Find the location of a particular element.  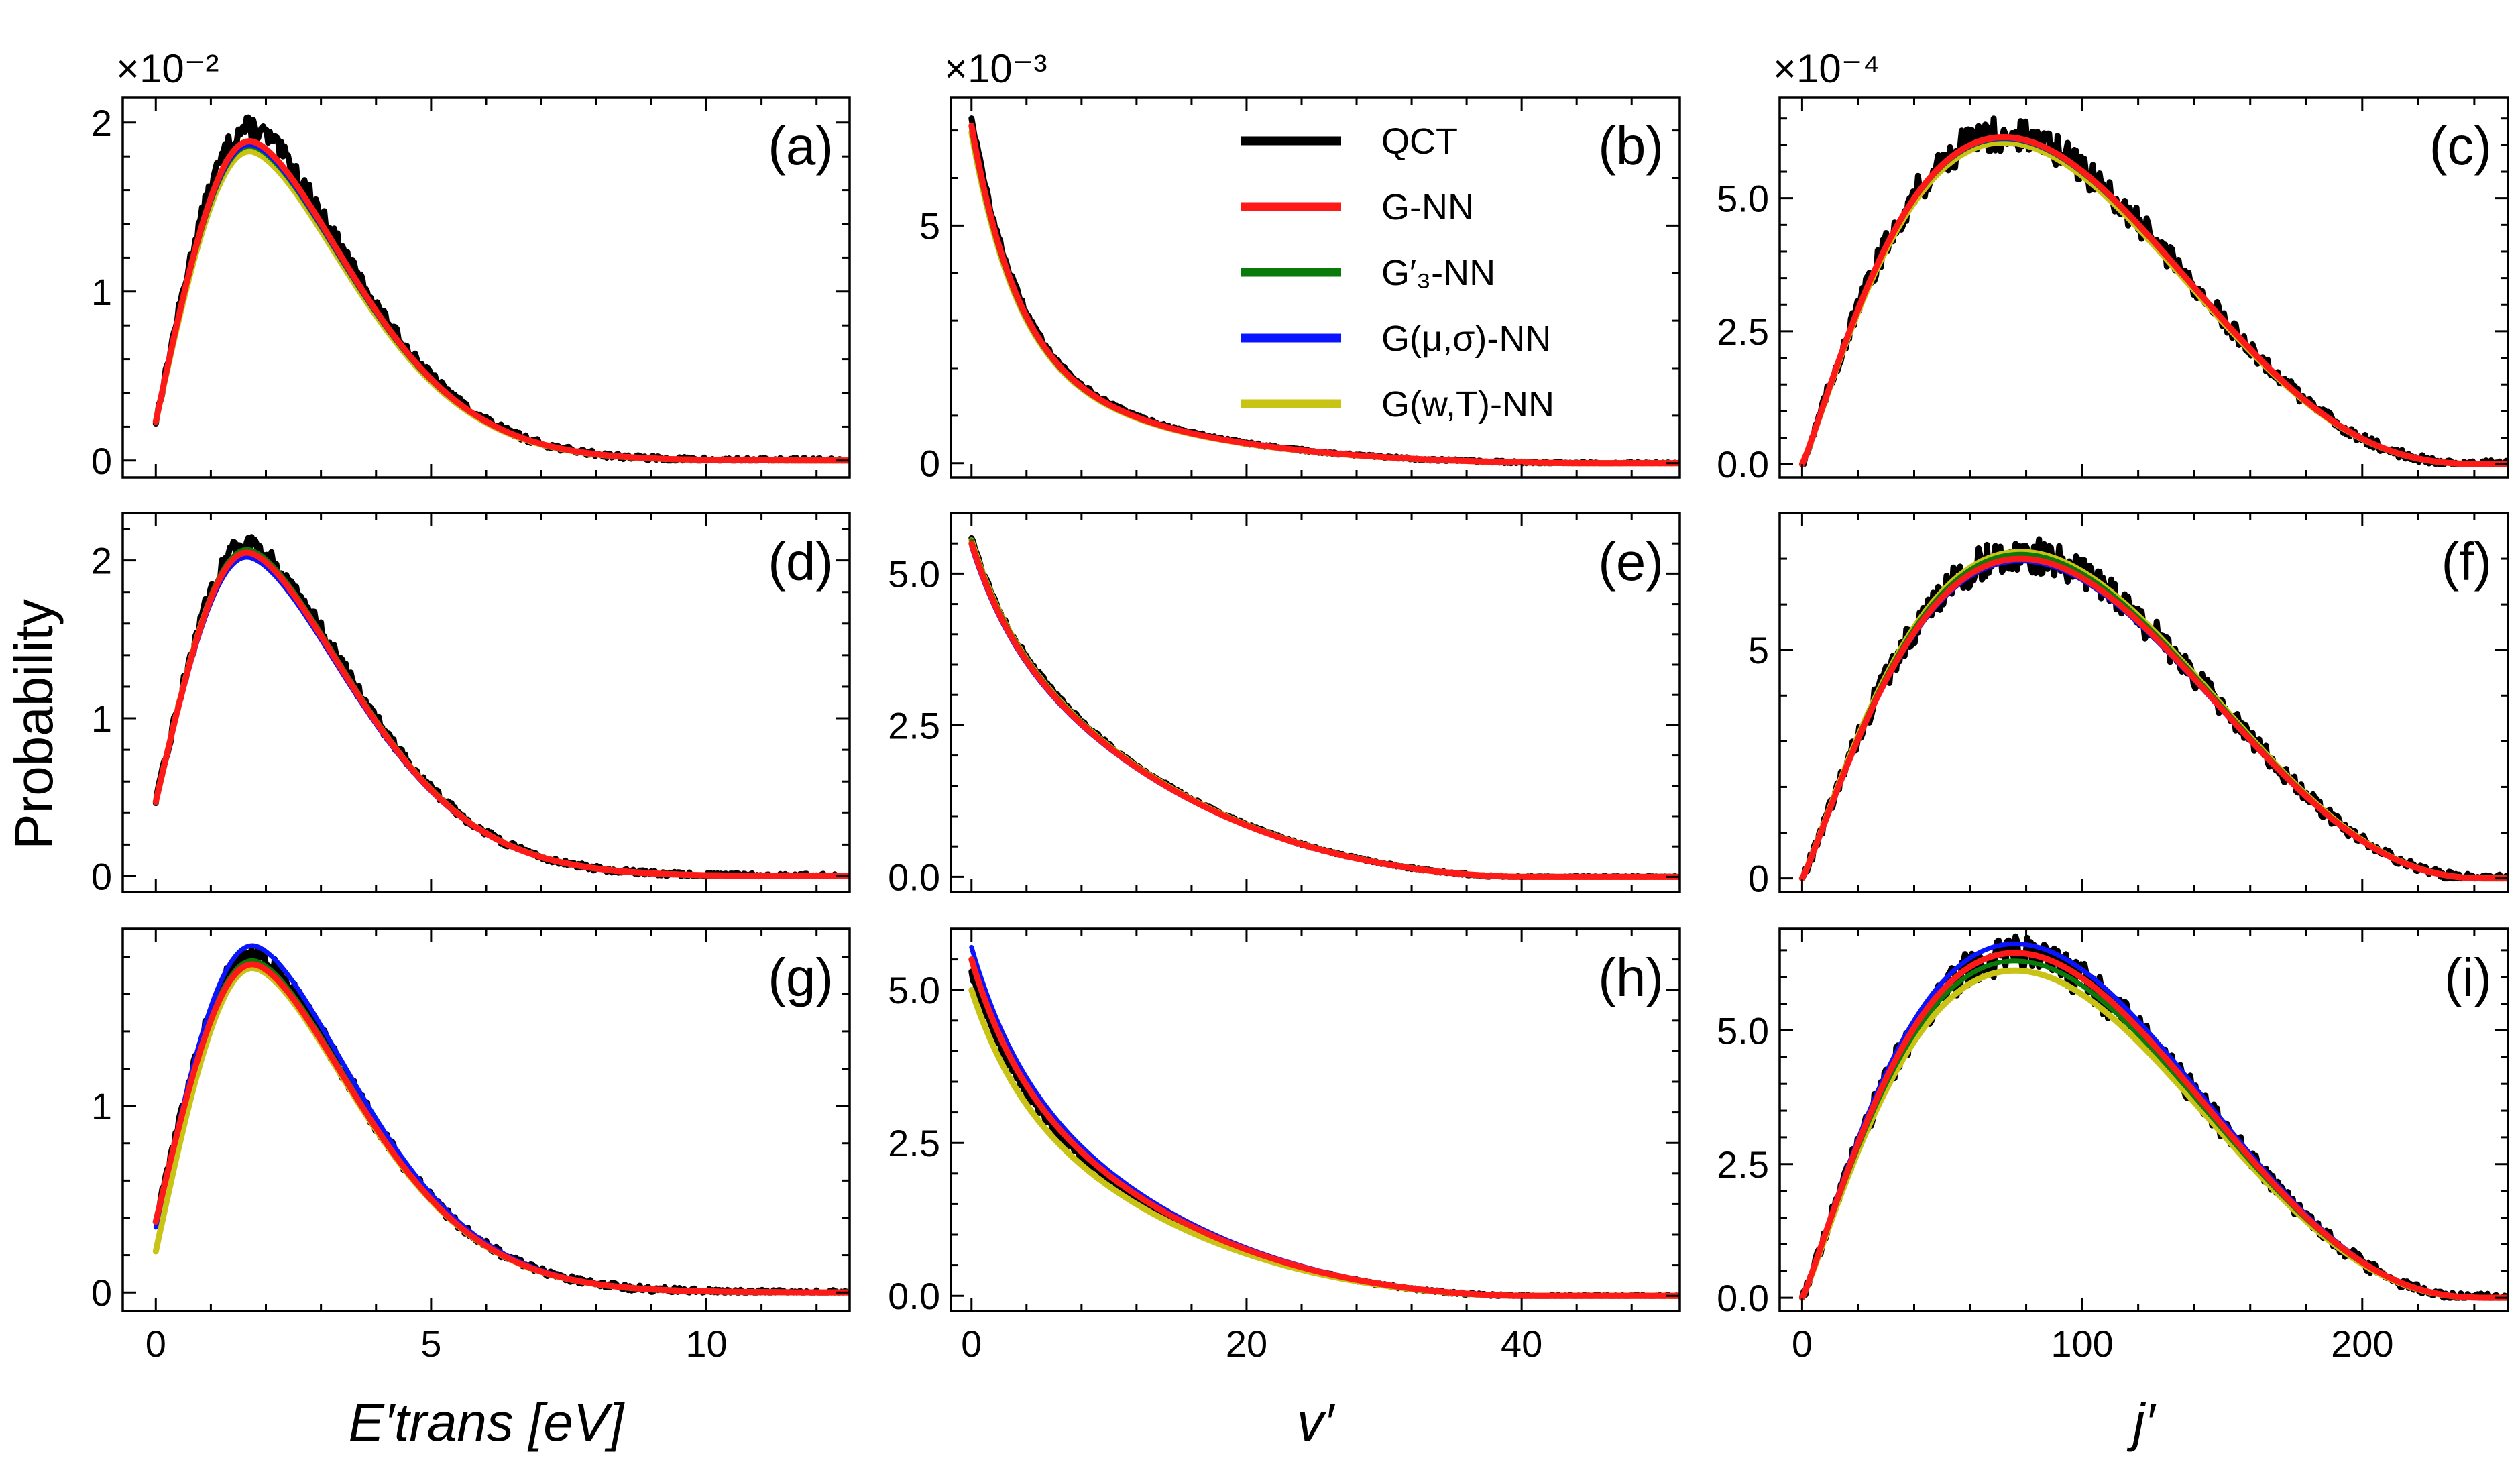

legend-entry-label: G(μ,σ)-NN is located at coordinates (1466, 339).